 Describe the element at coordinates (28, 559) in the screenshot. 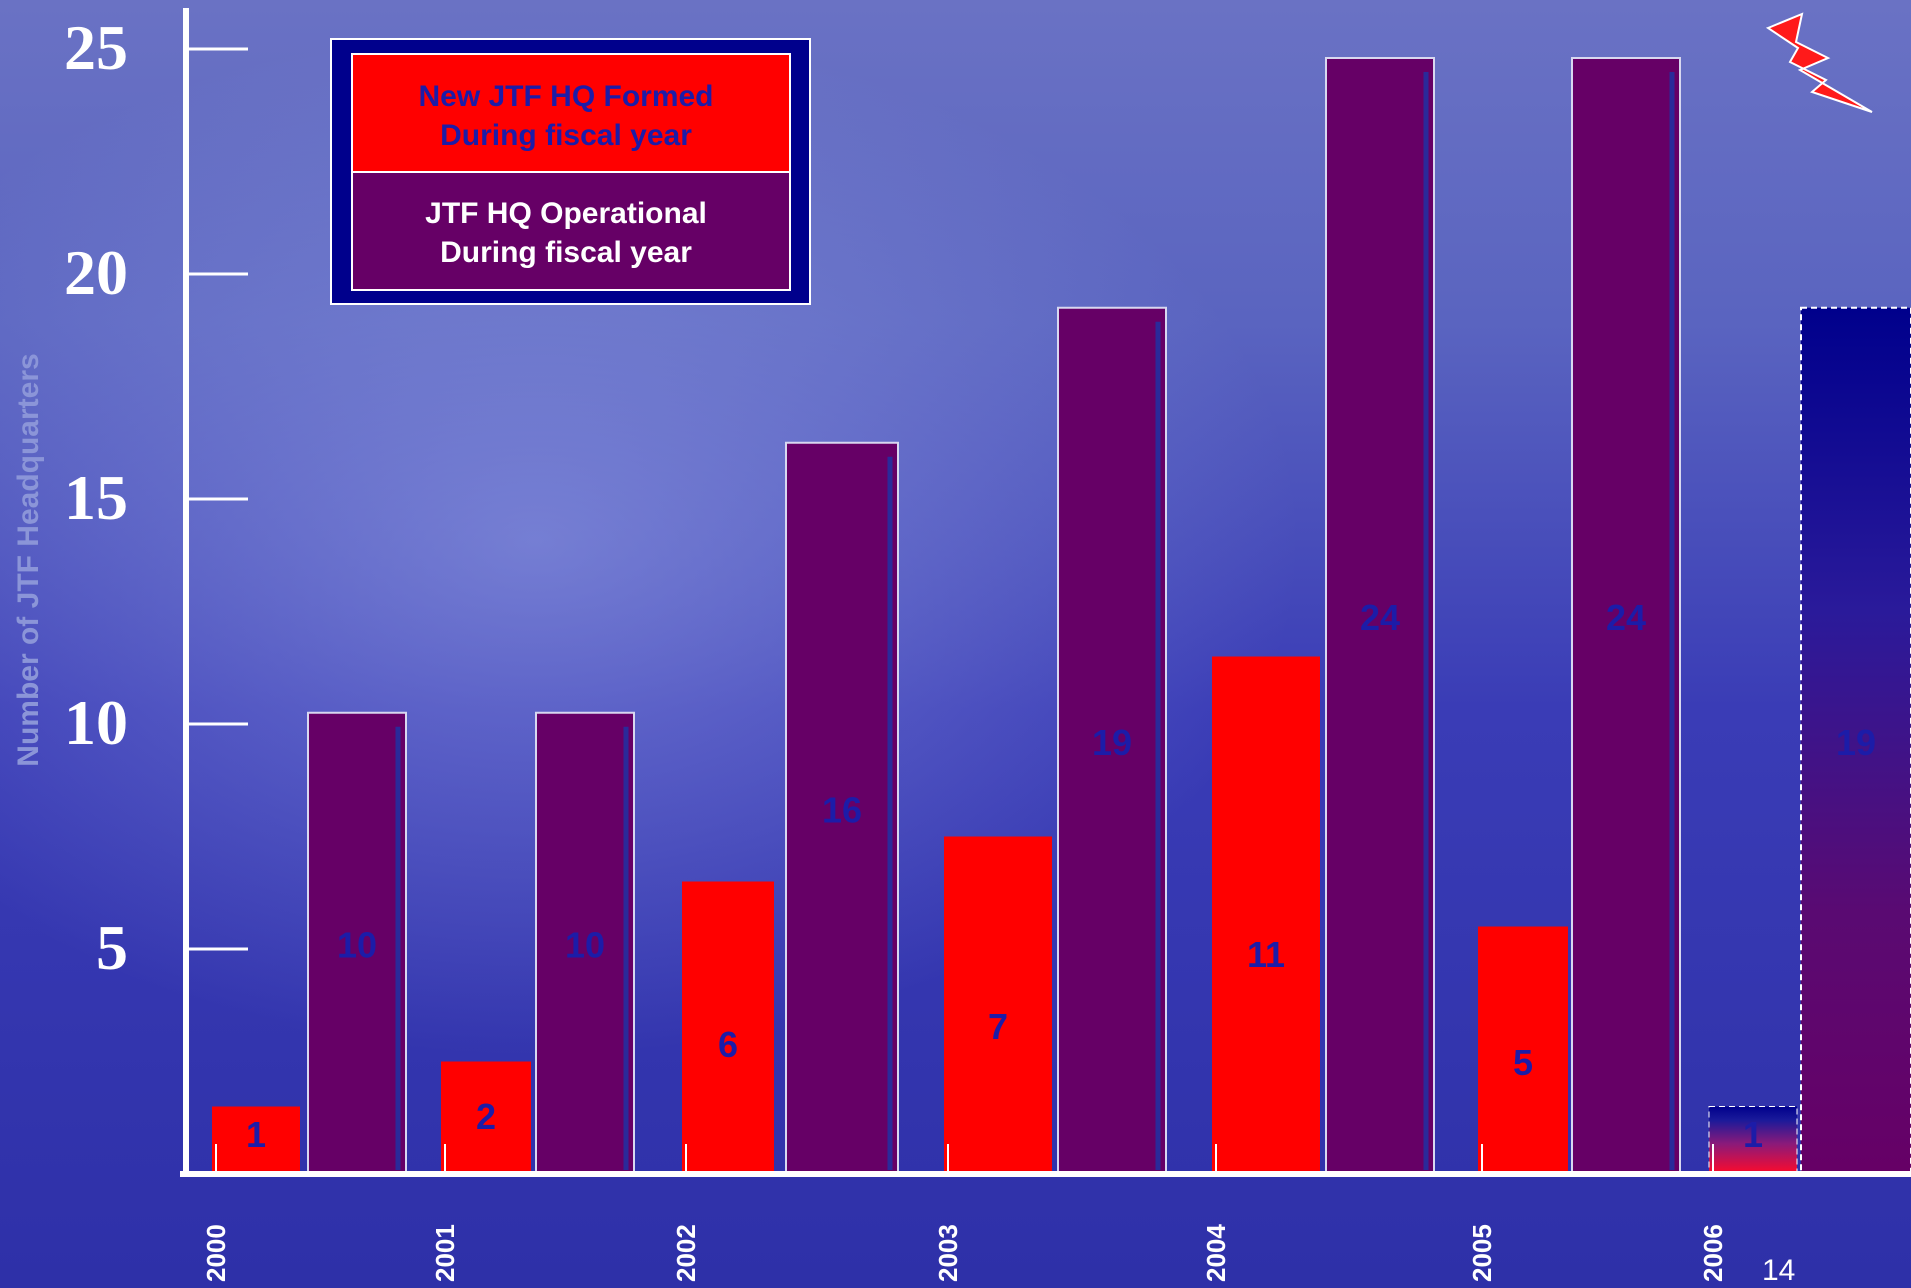

I see `y-axis-label: Number of JTF Headquarters` at that location.